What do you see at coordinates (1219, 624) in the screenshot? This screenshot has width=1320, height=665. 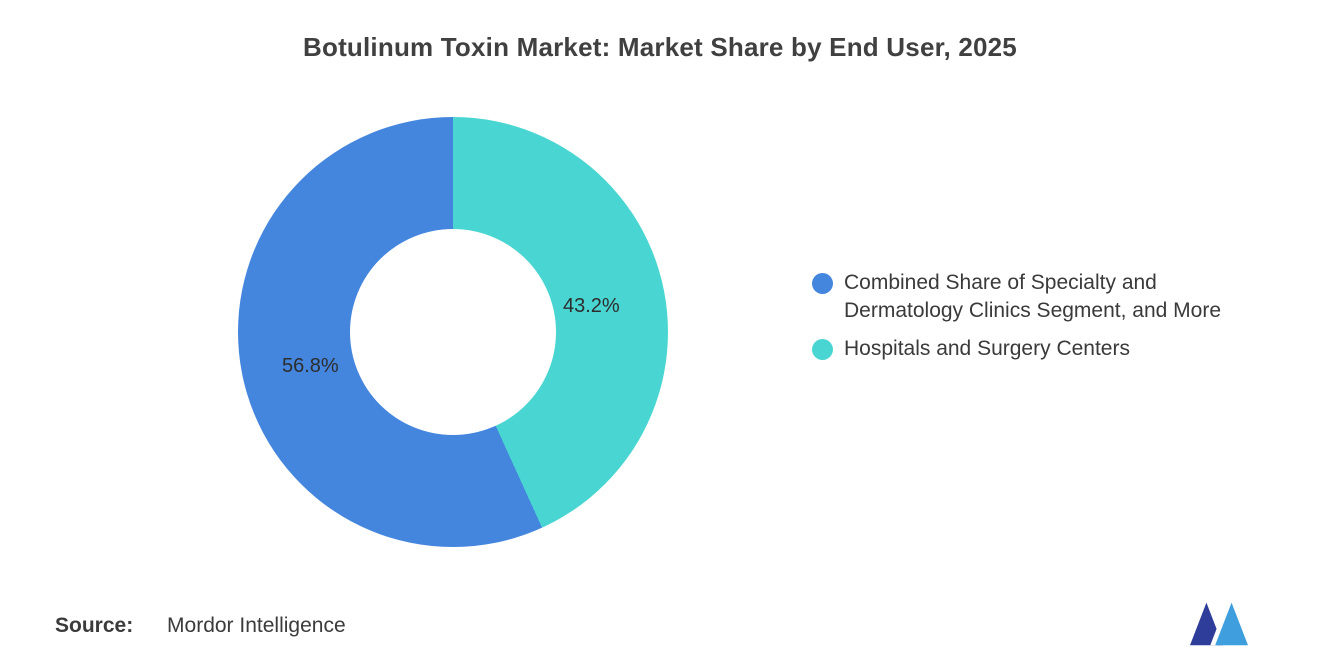 I see `mordor-intelligence-logo` at bounding box center [1219, 624].